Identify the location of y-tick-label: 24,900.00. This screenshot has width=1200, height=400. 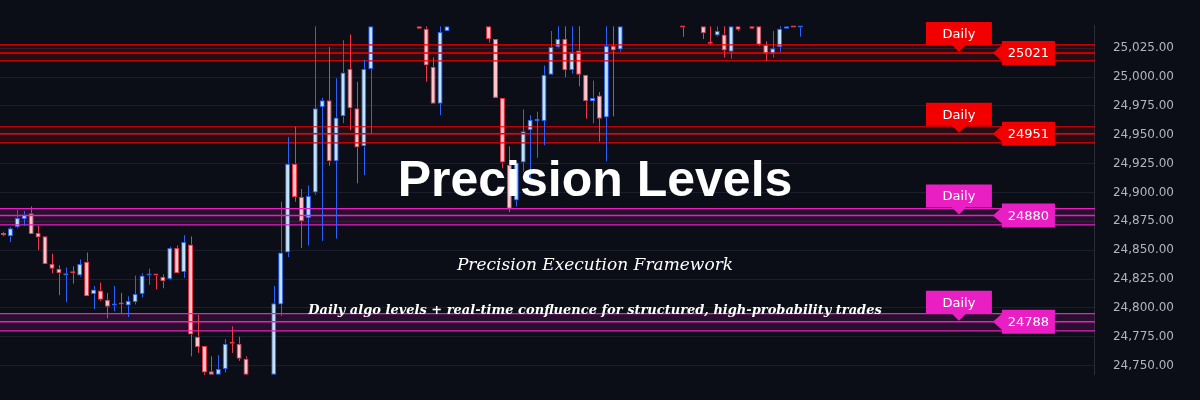
(1143, 191).